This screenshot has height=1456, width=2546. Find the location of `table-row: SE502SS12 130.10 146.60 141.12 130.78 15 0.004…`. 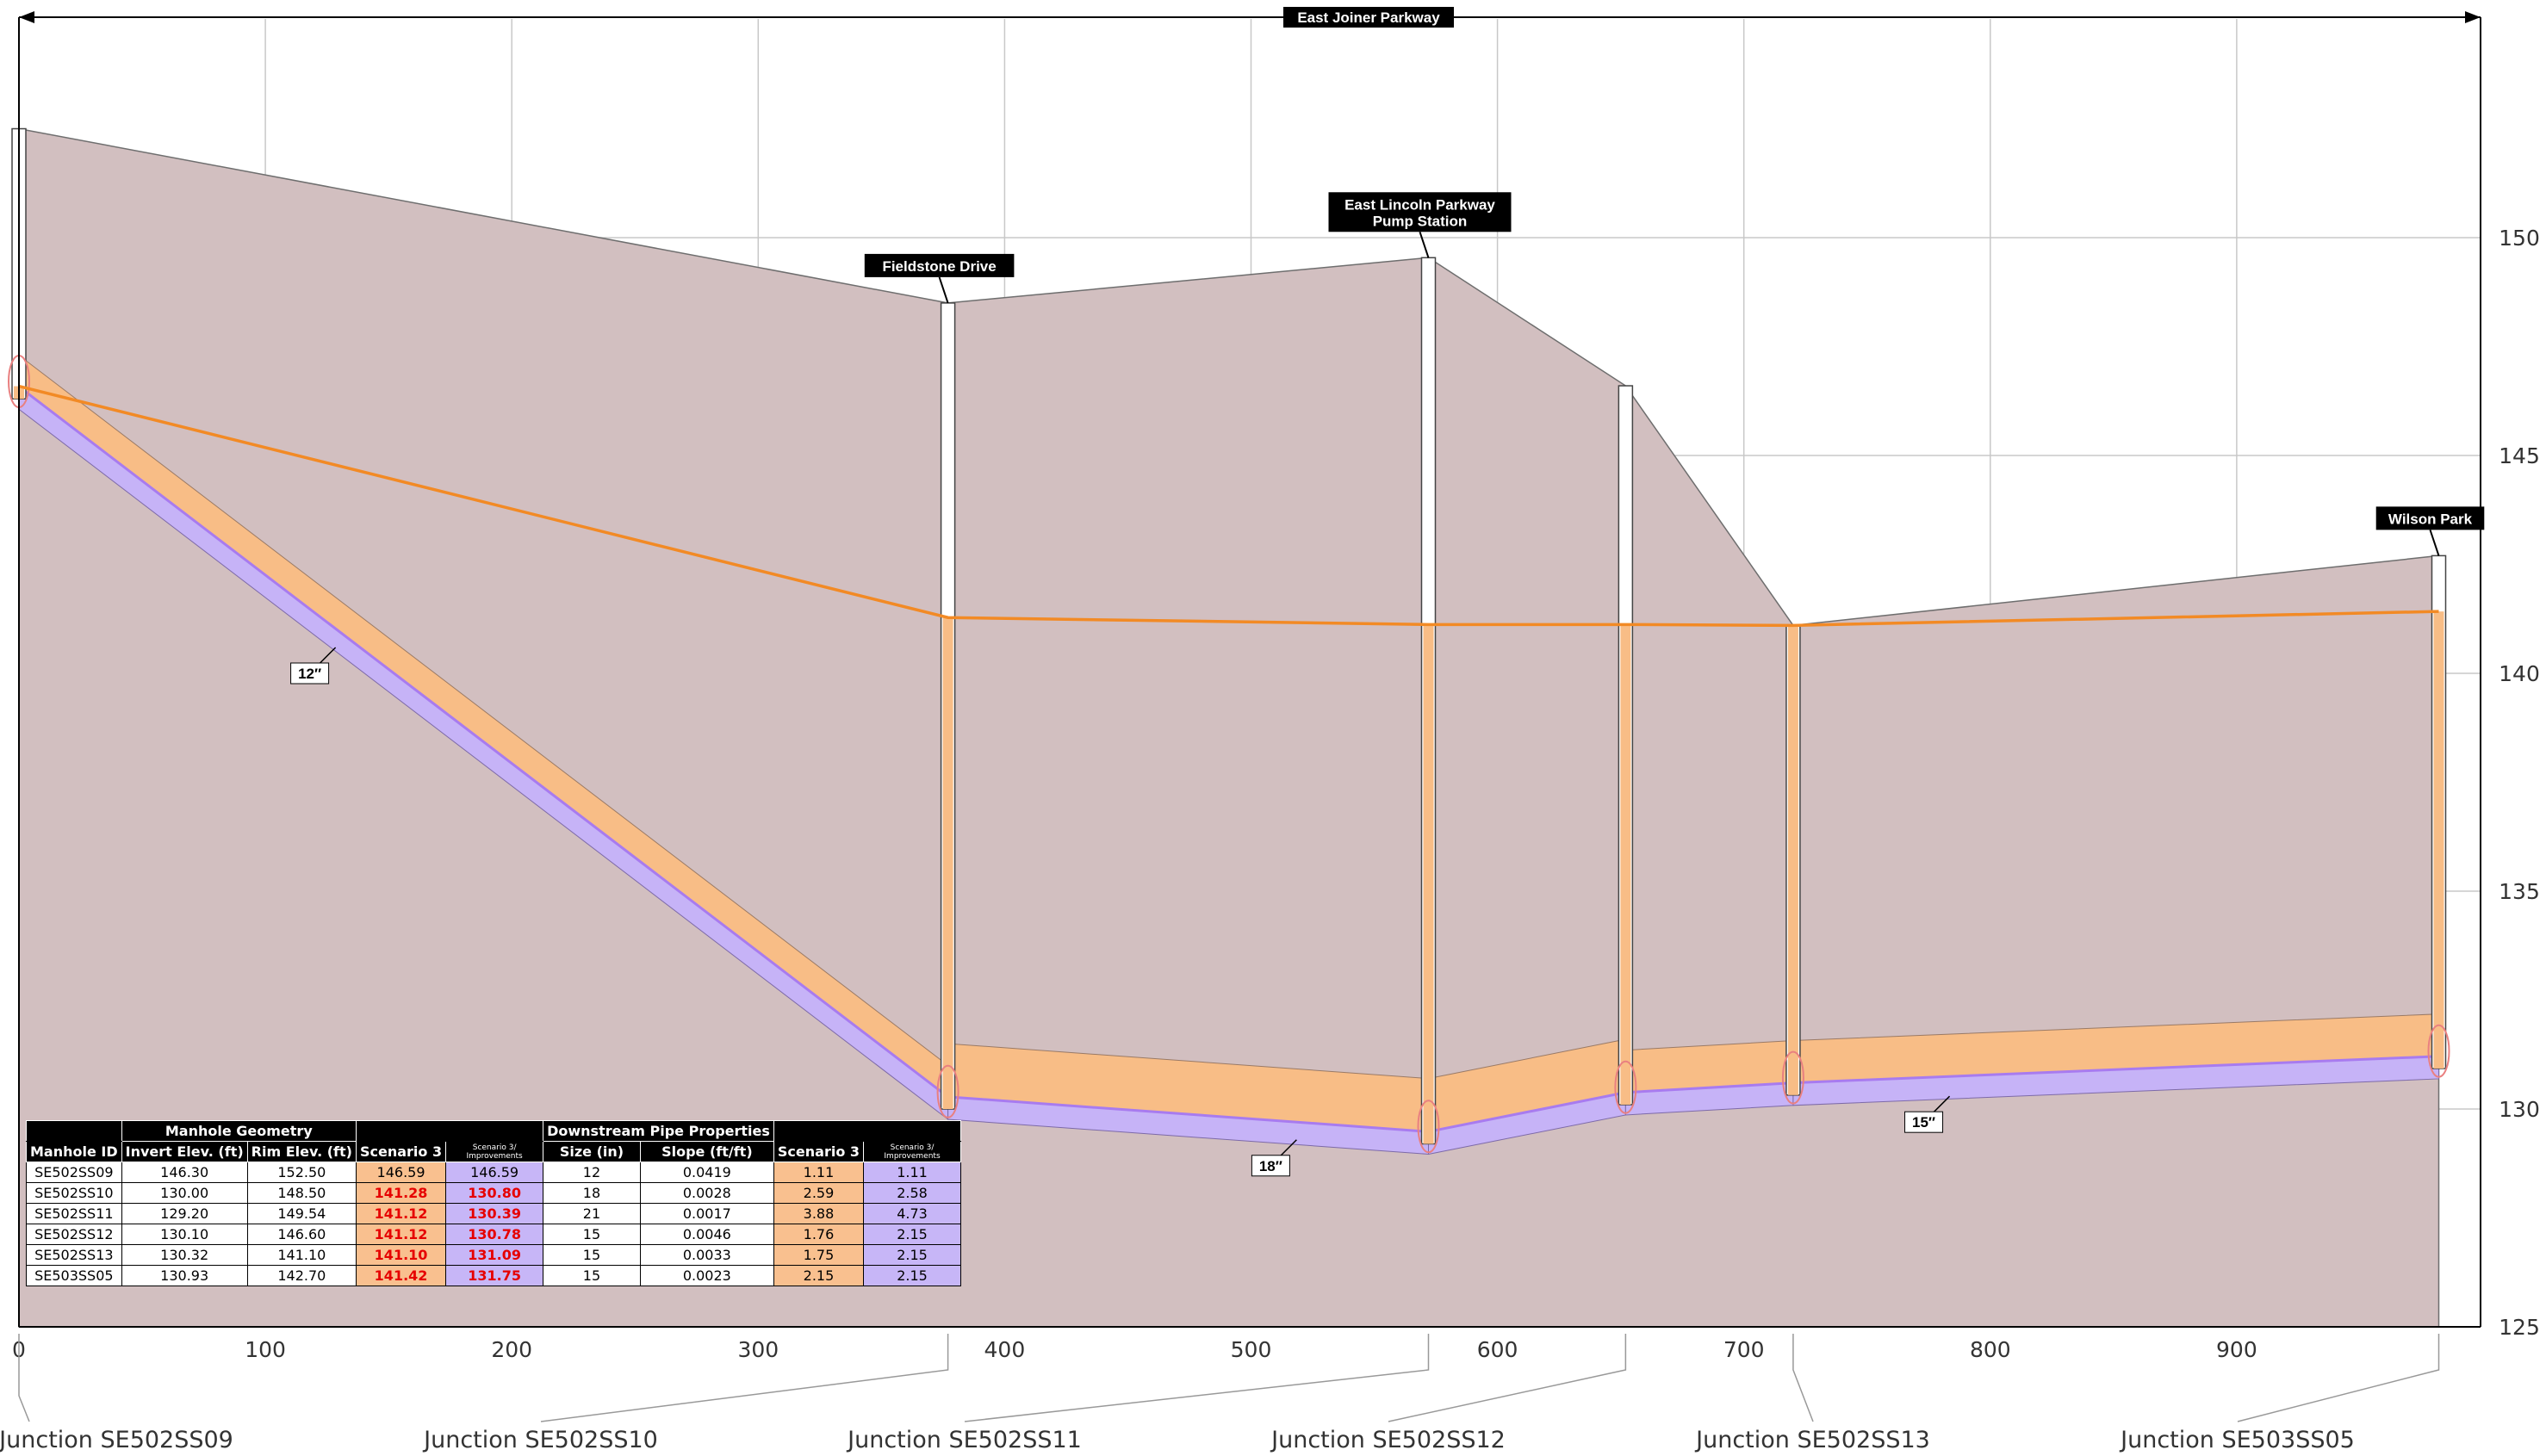

table-row: SE502SS12 130.10 146.60 141.12 130.78 15 0.004… is located at coordinates (494, 1234).